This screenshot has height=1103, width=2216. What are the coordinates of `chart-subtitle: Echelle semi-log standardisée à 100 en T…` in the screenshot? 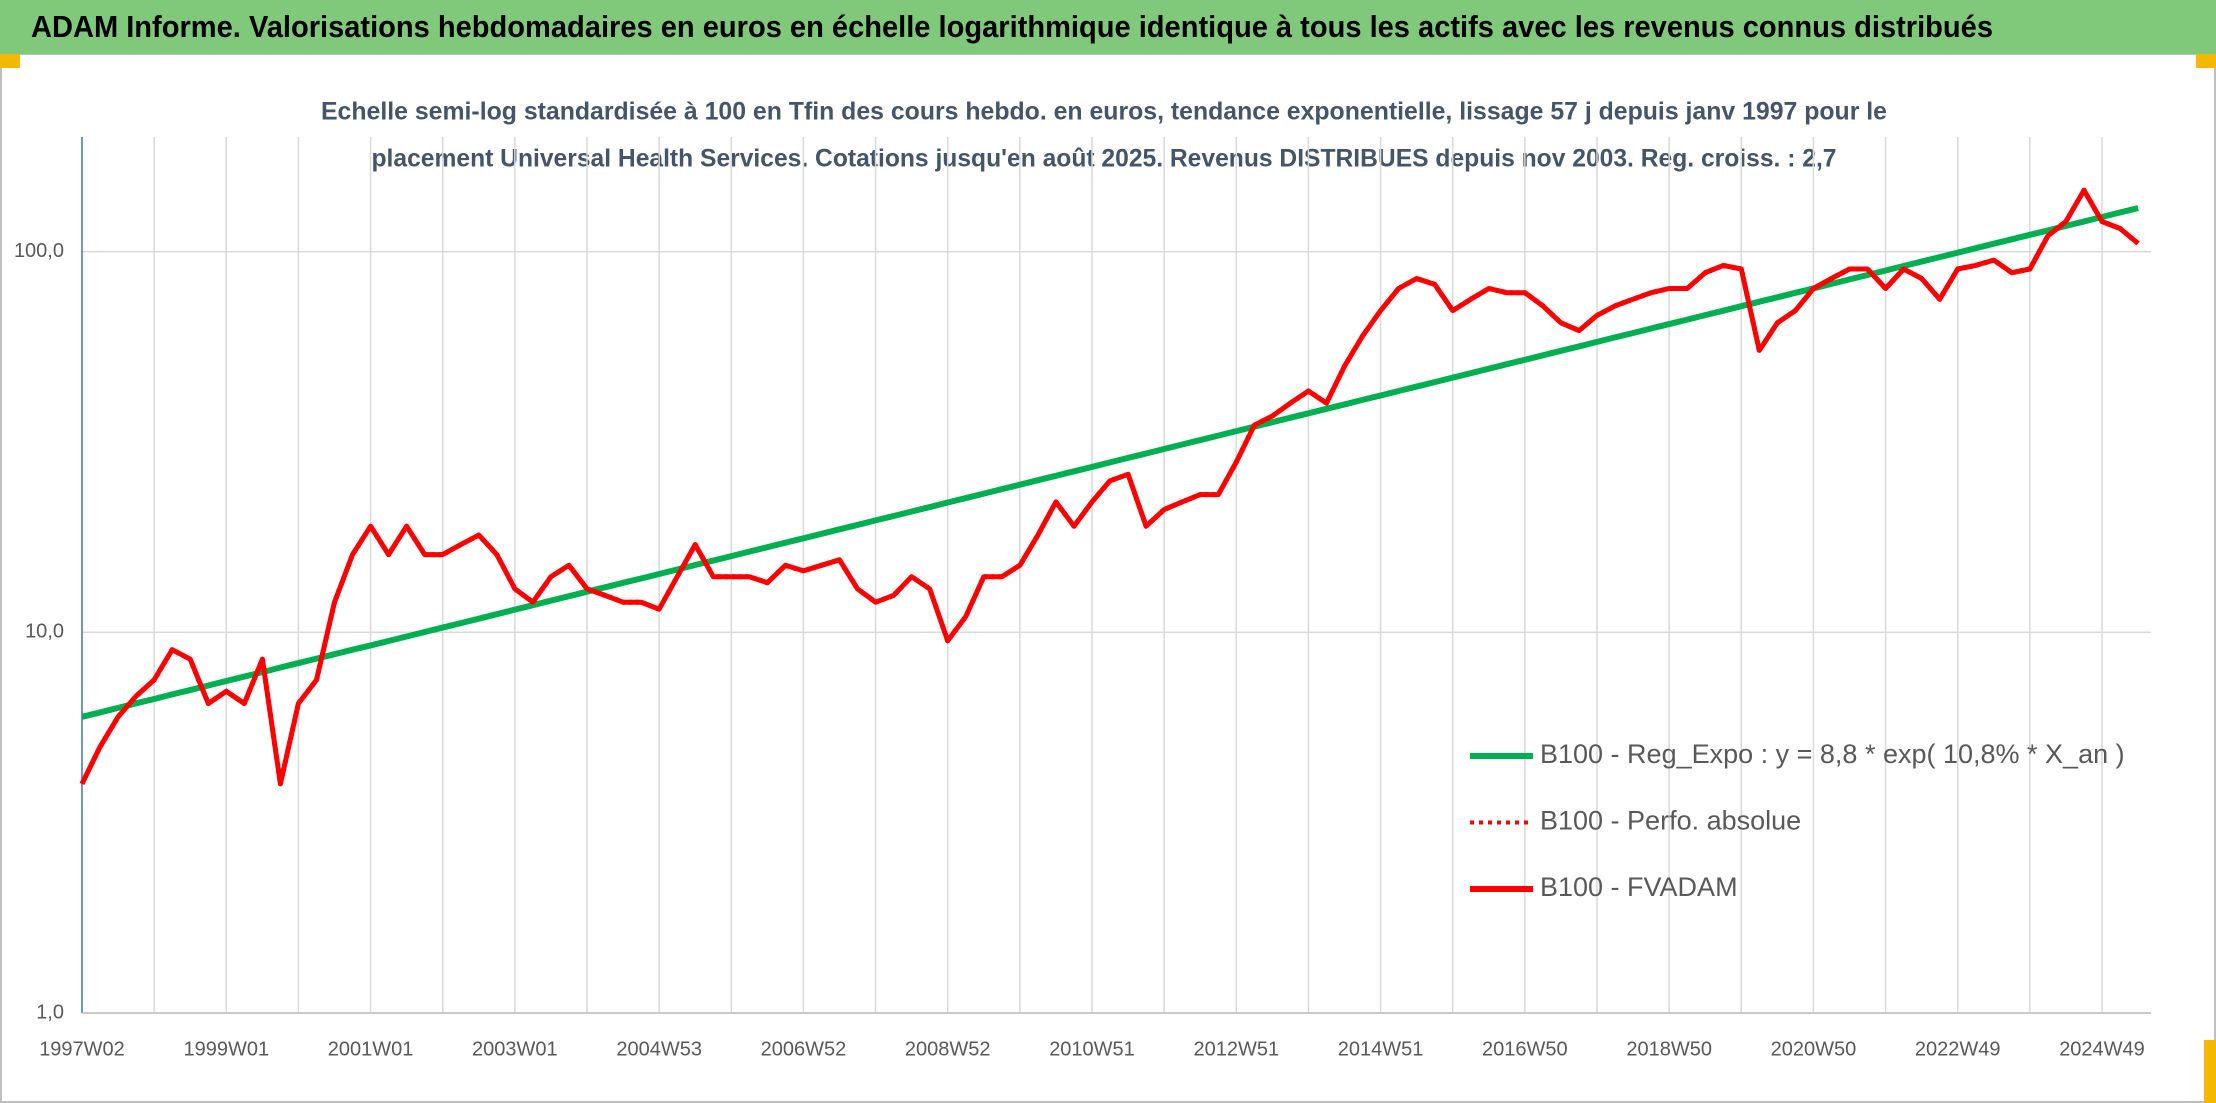 It's located at (1104, 112).